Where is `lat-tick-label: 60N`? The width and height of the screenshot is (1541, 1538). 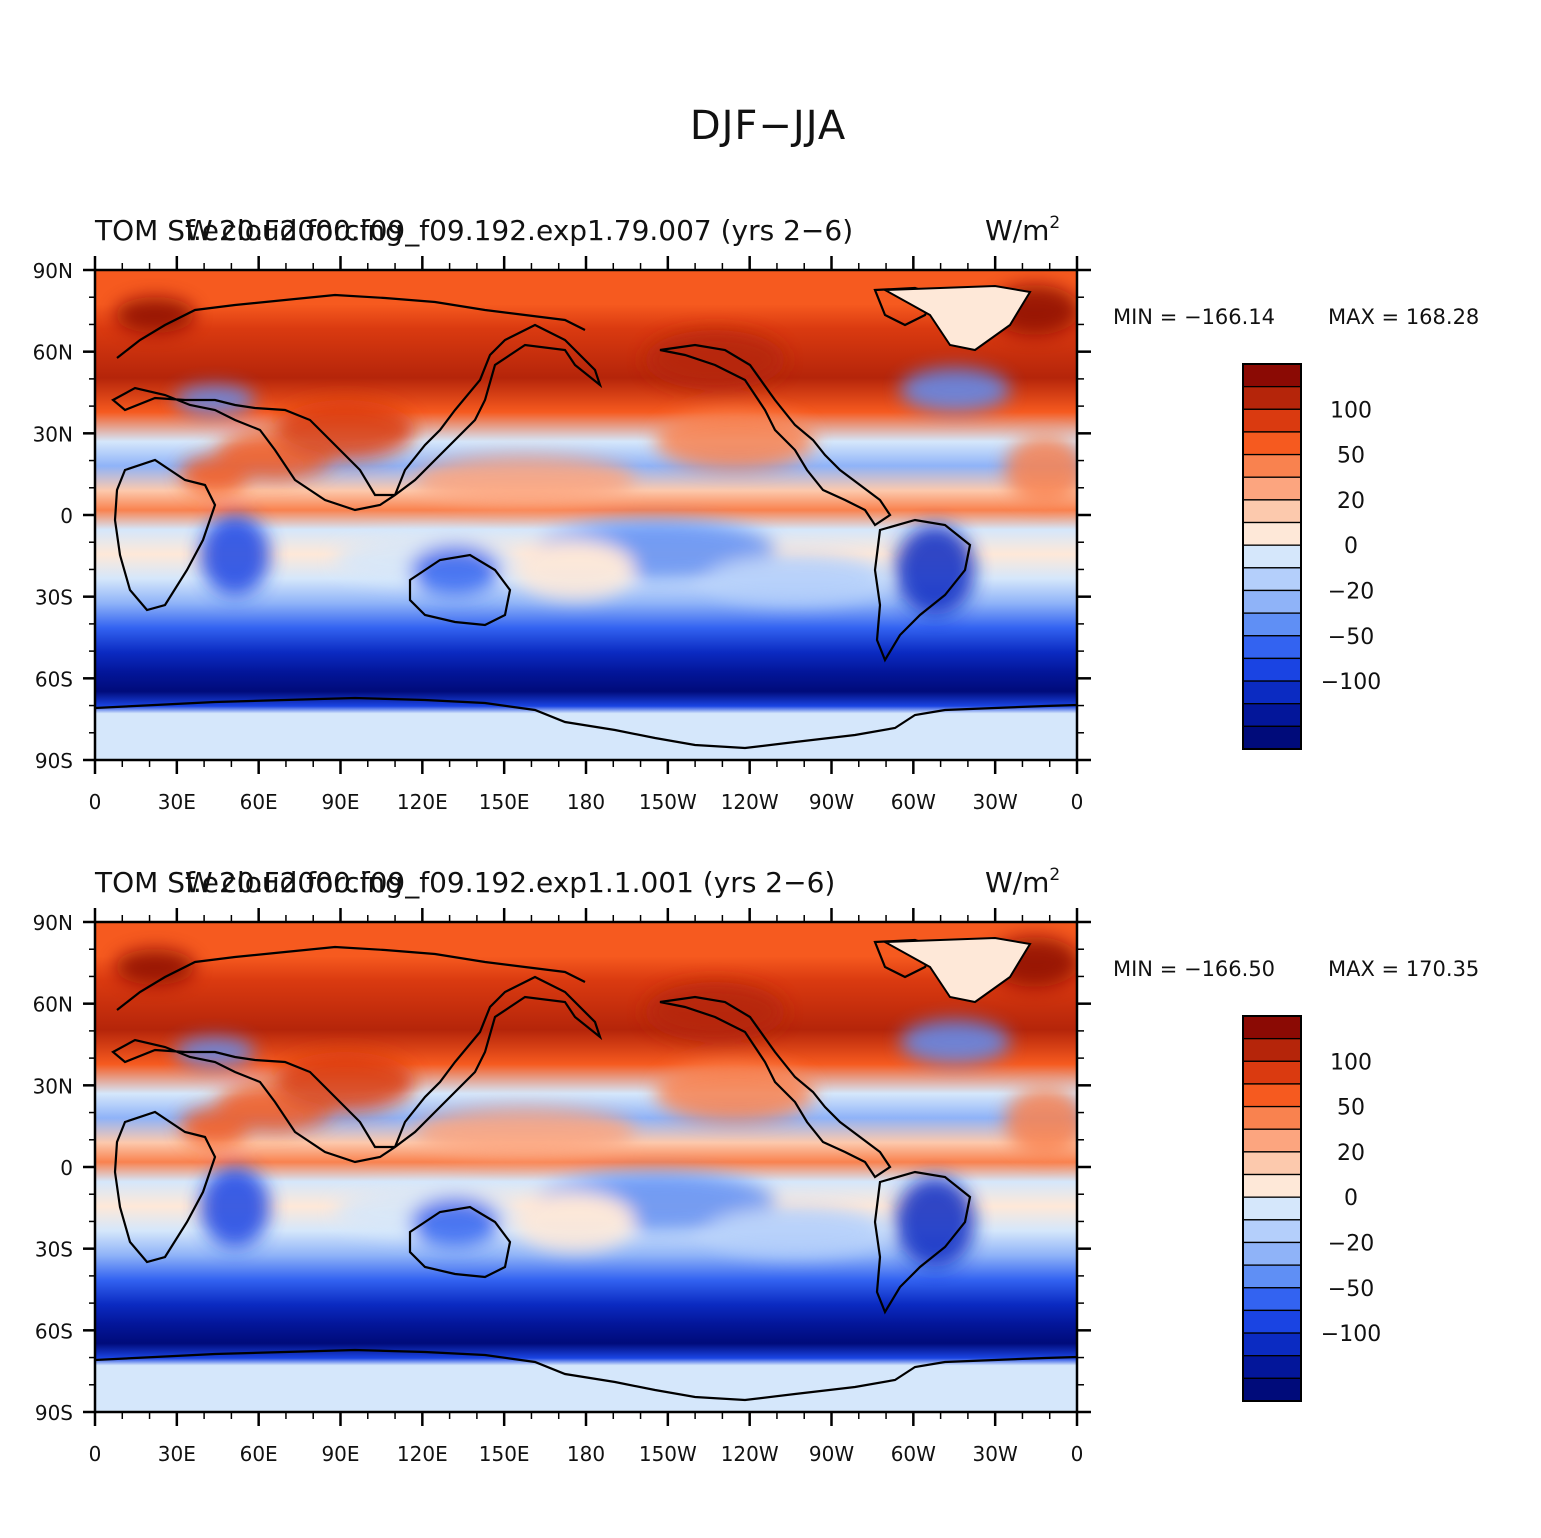
lat-tick-label: 60N is located at coordinates (53, 353).